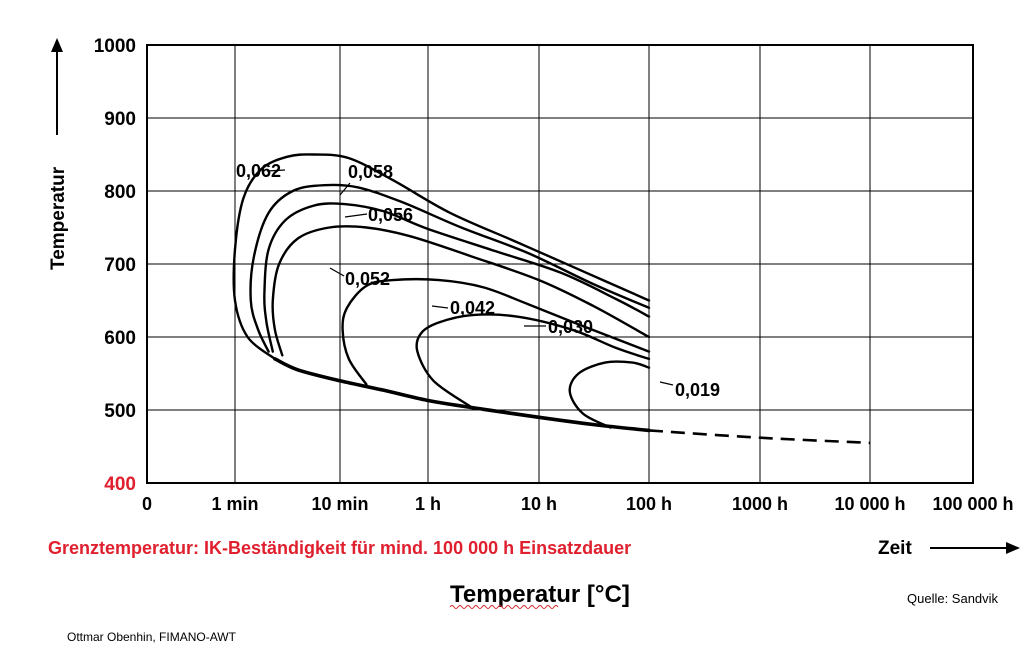  I want to click on y-tick-label: 800, so click(120, 192).